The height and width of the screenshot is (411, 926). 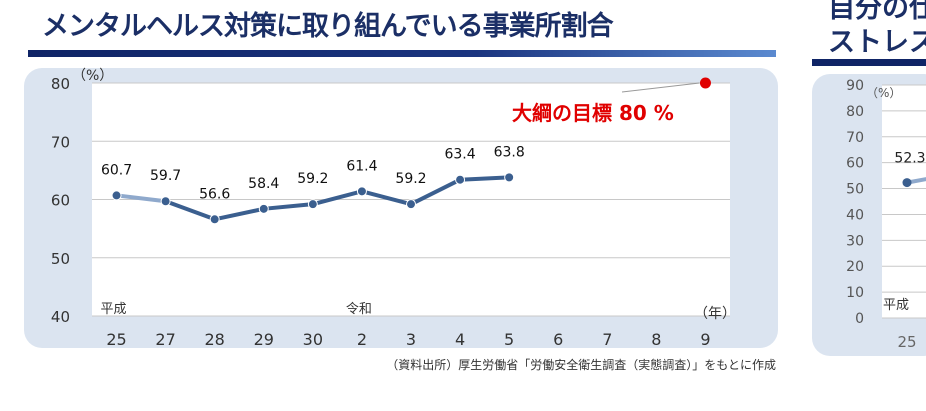 What do you see at coordinates (60, 142) in the screenshot?
I see `y-tick-label: 70` at bounding box center [60, 142].